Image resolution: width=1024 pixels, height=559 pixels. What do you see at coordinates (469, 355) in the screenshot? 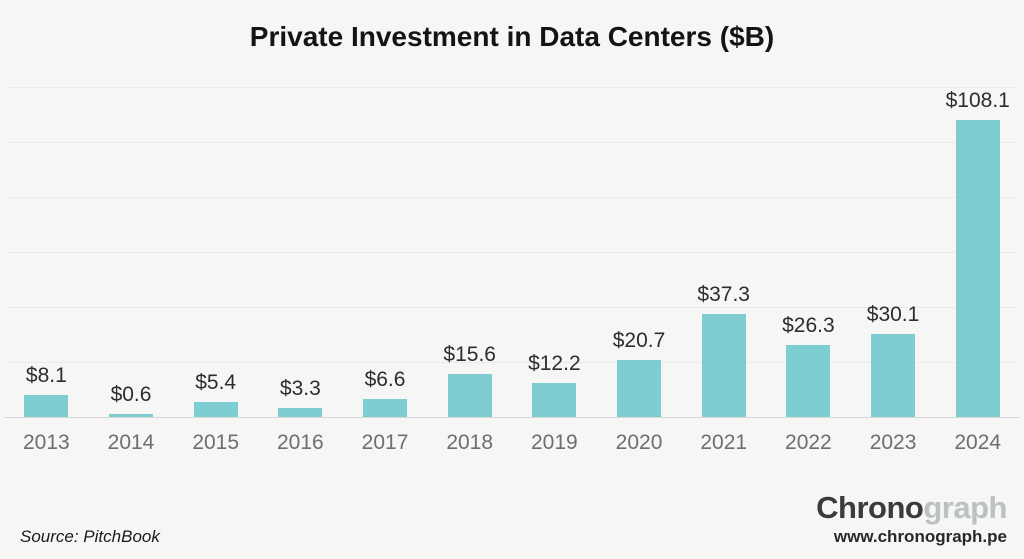
I see `bar-value-label: $15.6` at bounding box center [469, 355].